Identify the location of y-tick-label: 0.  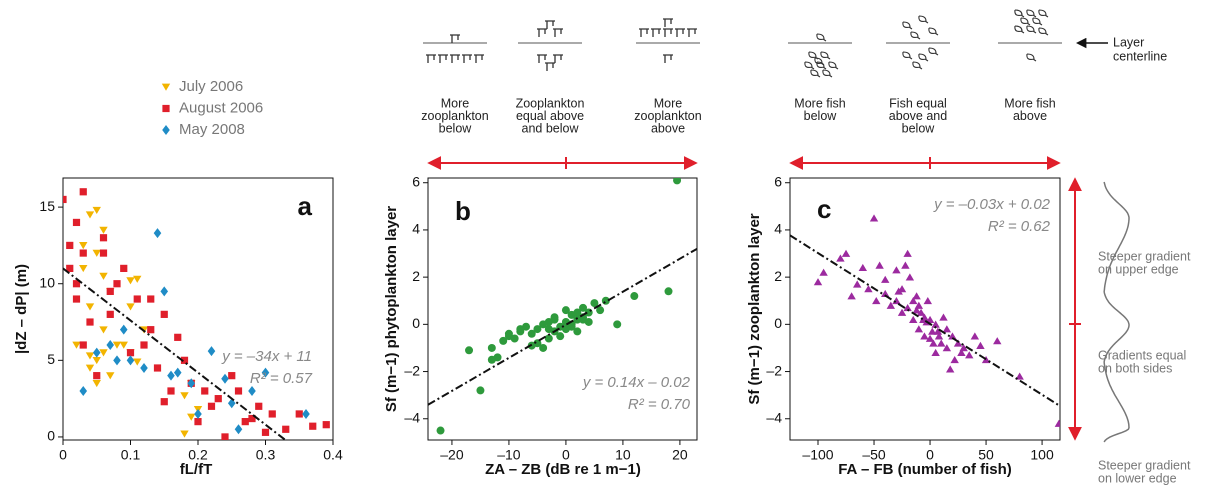
(778, 323).